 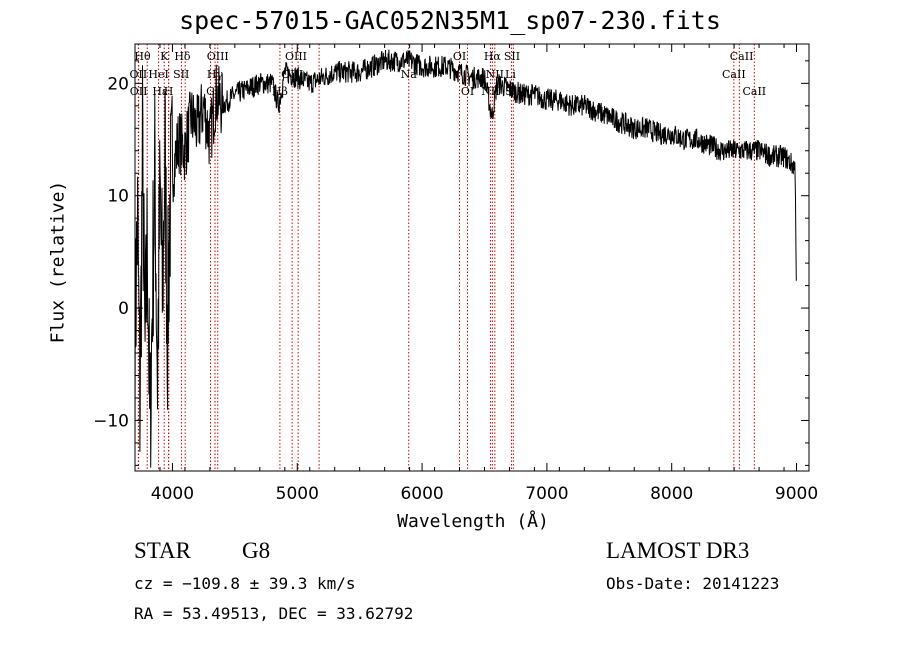 I want to click on line-label: Hβ, so click(x=280, y=91).